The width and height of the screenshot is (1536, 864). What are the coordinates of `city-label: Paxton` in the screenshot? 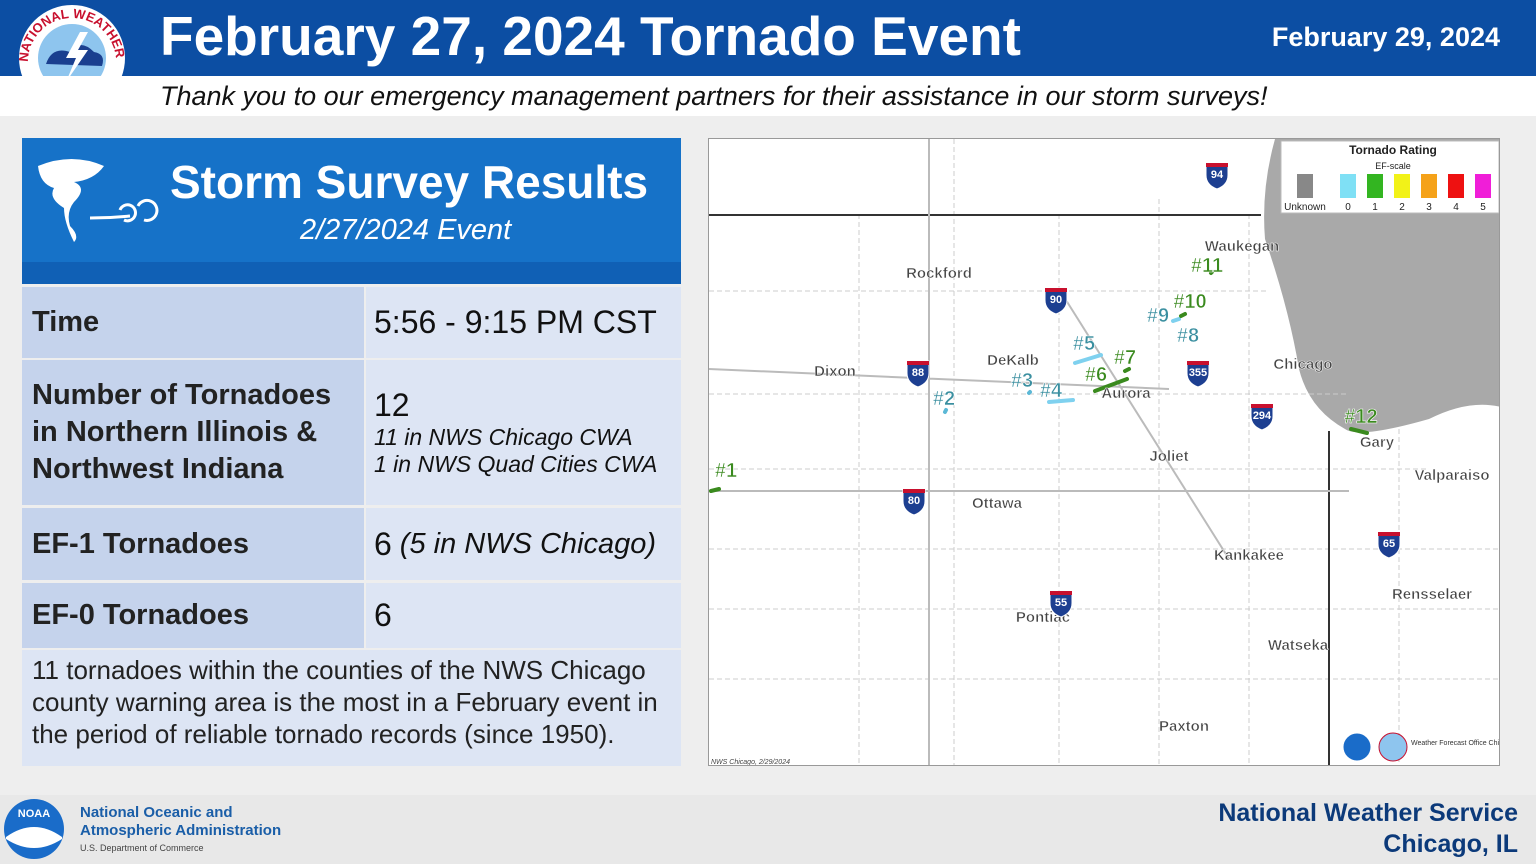 It's located at (1184, 726).